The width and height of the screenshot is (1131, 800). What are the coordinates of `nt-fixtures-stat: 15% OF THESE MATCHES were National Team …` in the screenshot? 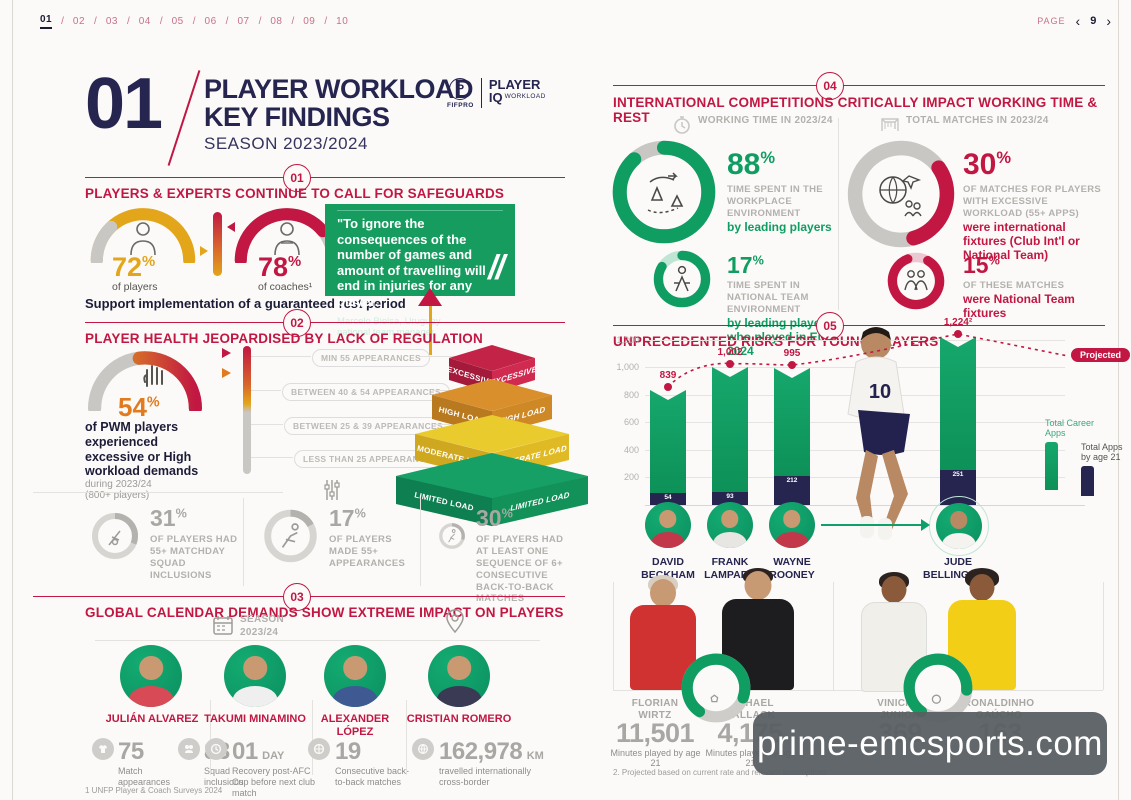 It's located at (1028, 286).